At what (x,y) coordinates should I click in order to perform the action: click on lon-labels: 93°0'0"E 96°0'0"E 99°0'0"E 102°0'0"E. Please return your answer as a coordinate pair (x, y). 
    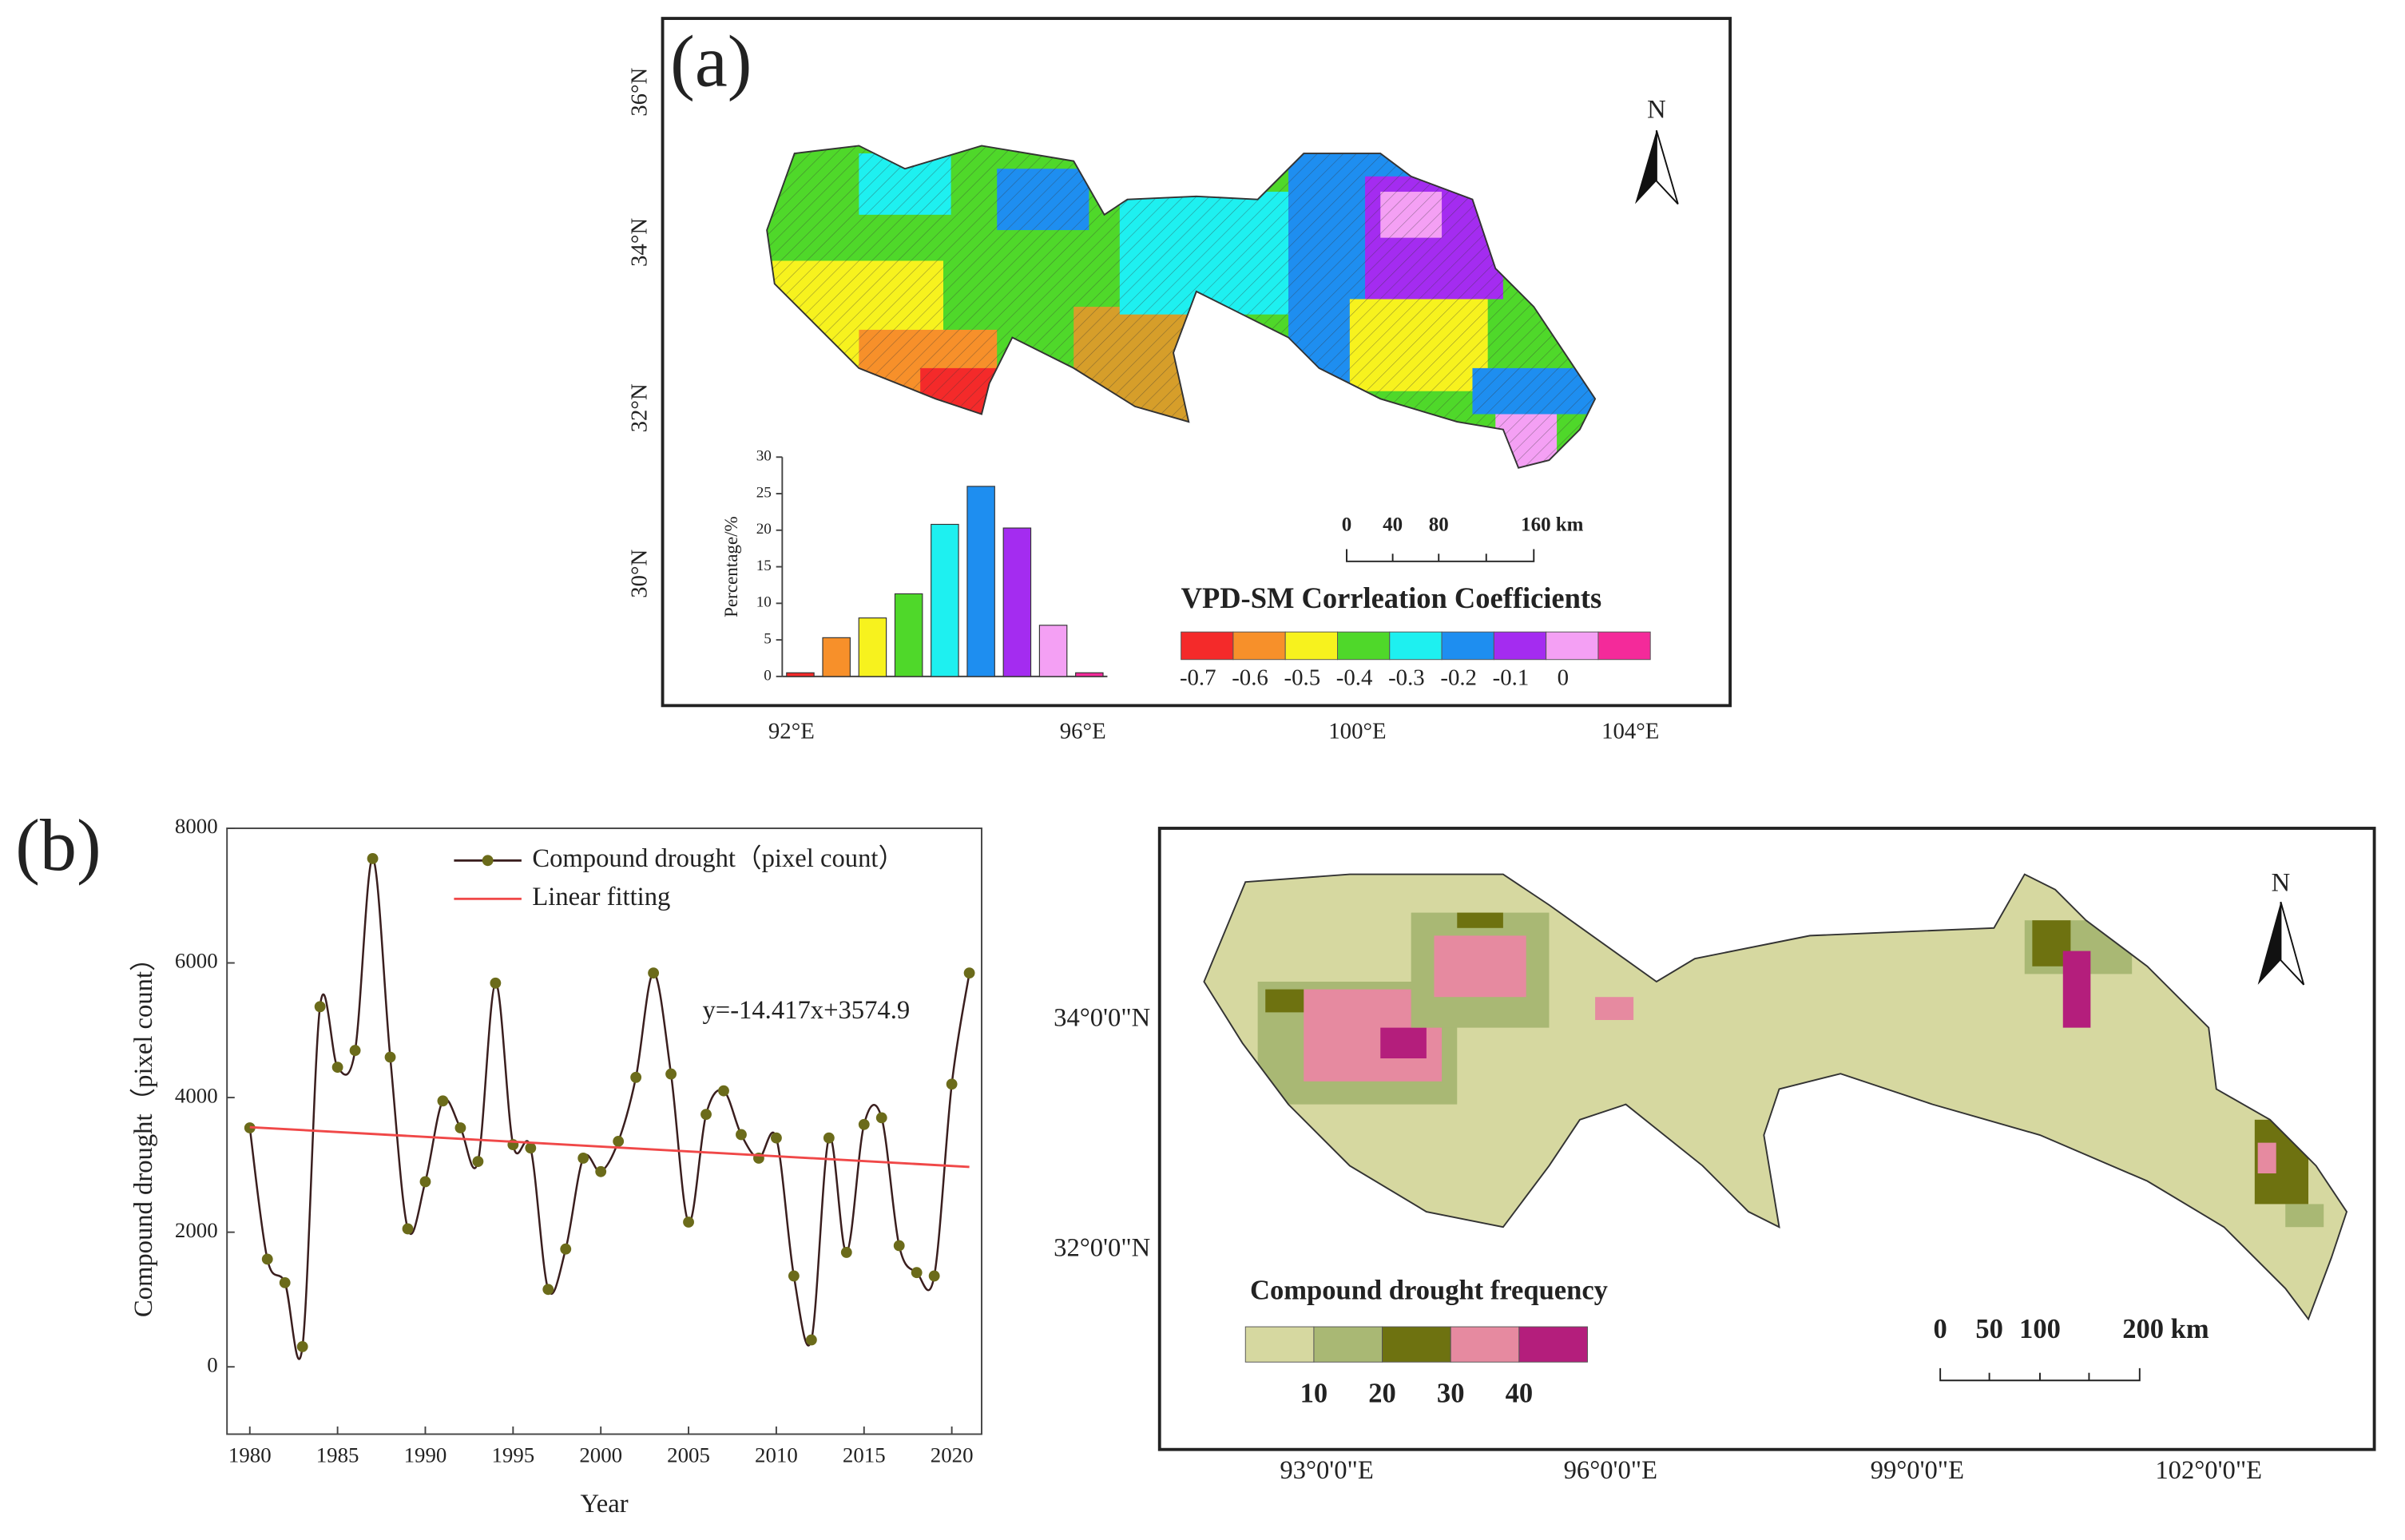
    Looking at the image, I should click on (1771, 1470).